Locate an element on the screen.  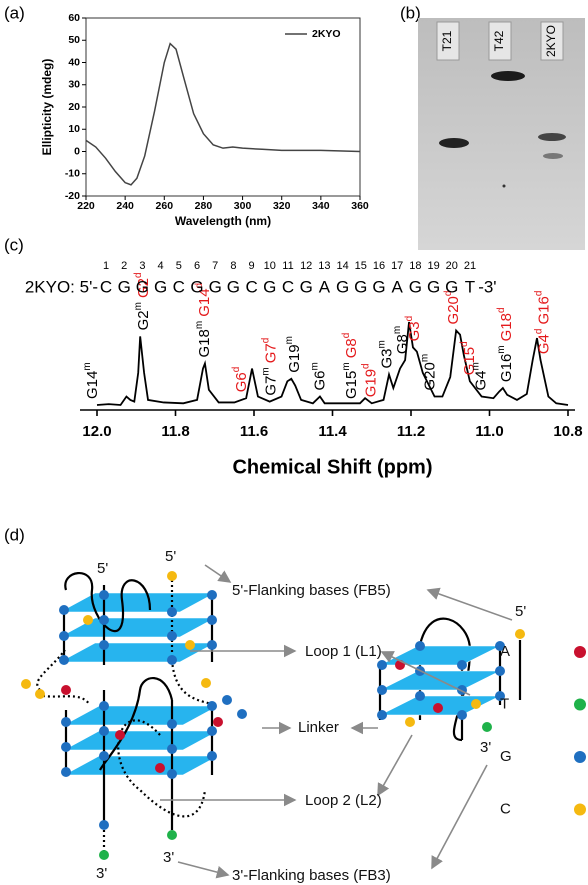
peak-label: G2m is located at coordinates (142, 316).